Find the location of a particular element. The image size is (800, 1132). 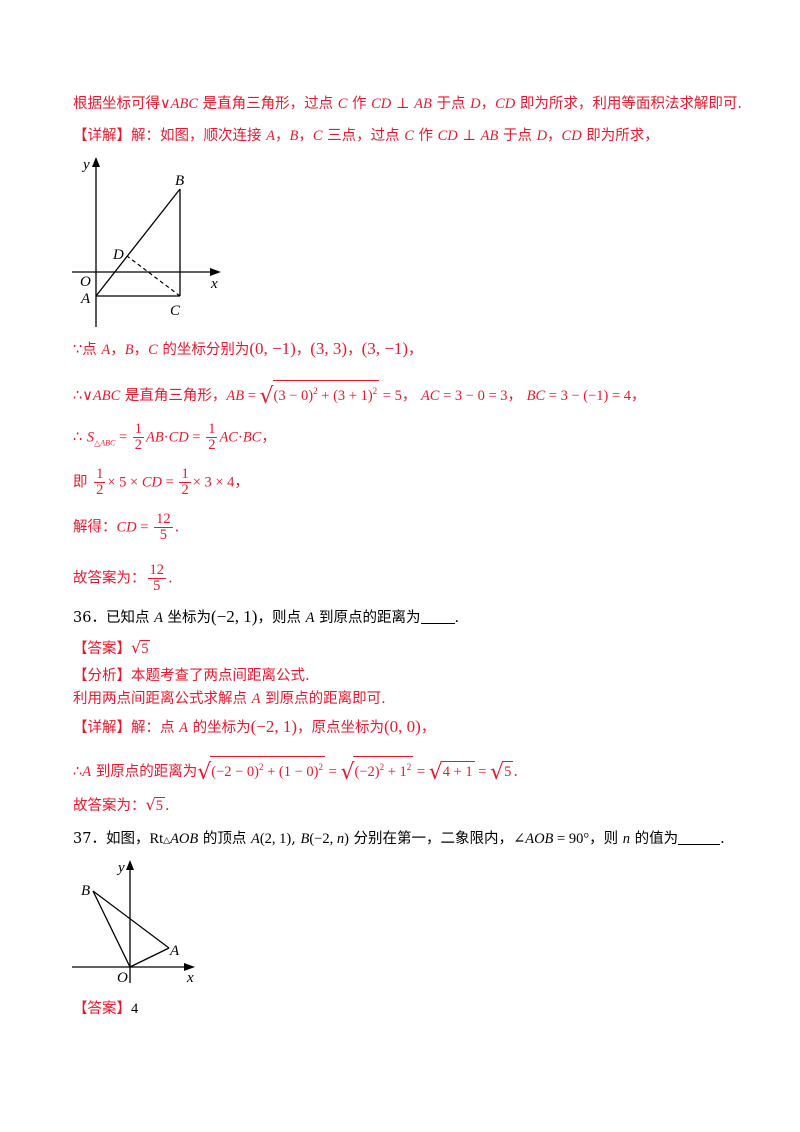

q37-answer: 【答案】4 is located at coordinates (105, 1009).